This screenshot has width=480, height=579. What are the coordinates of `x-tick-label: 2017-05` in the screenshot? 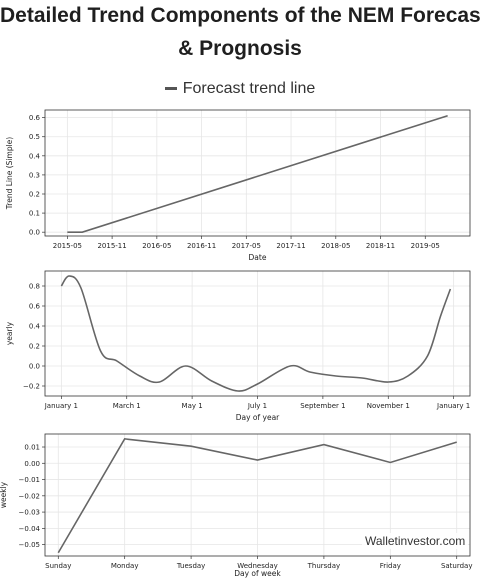 It's located at (246, 246).